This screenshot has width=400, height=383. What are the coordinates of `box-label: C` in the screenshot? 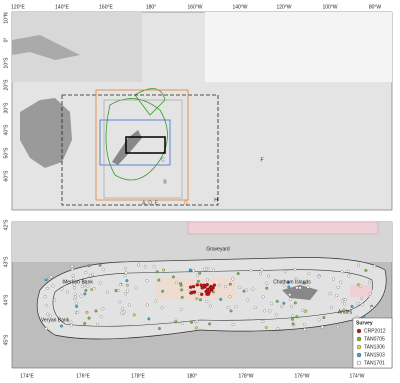 It's located at (163, 160).